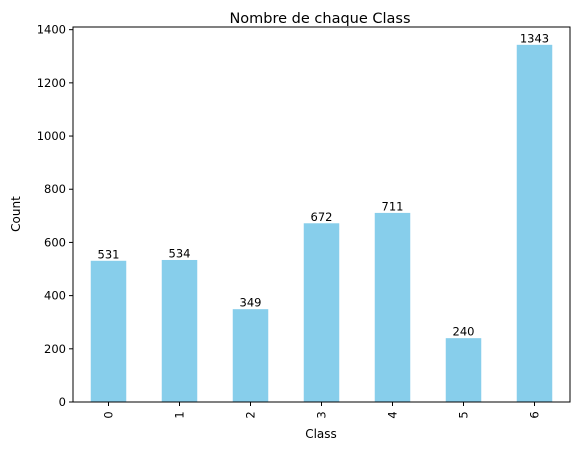 The width and height of the screenshot is (580, 450). What do you see at coordinates (393, 414) in the screenshot?
I see `x-tick-label: 4` at bounding box center [393, 414].